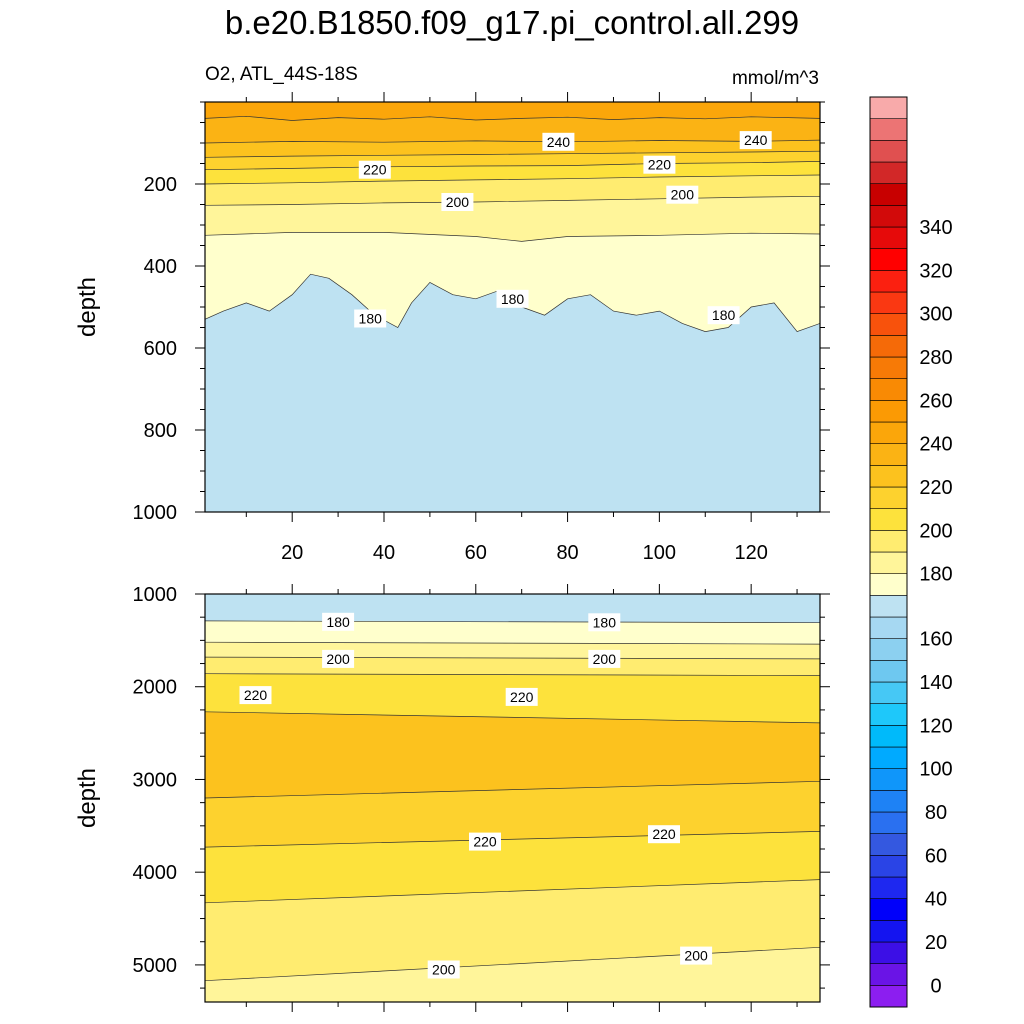  What do you see at coordinates (936, 813) in the screenshot?
I see `colorbar-tick-label: 80` at bounding box center [936, 813].